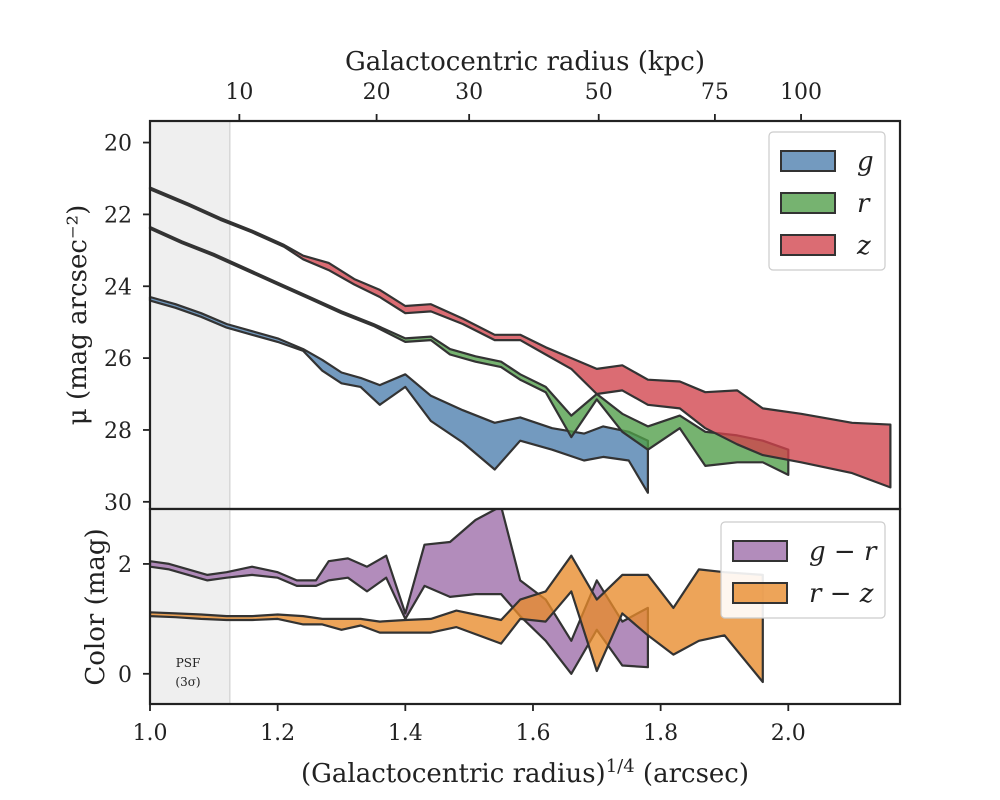 Image resolution: width=1000 pixels, height=800 pixels. I want to click on y-axis-label-top: μ (mag arcsec⁻²), so click(78, 315).